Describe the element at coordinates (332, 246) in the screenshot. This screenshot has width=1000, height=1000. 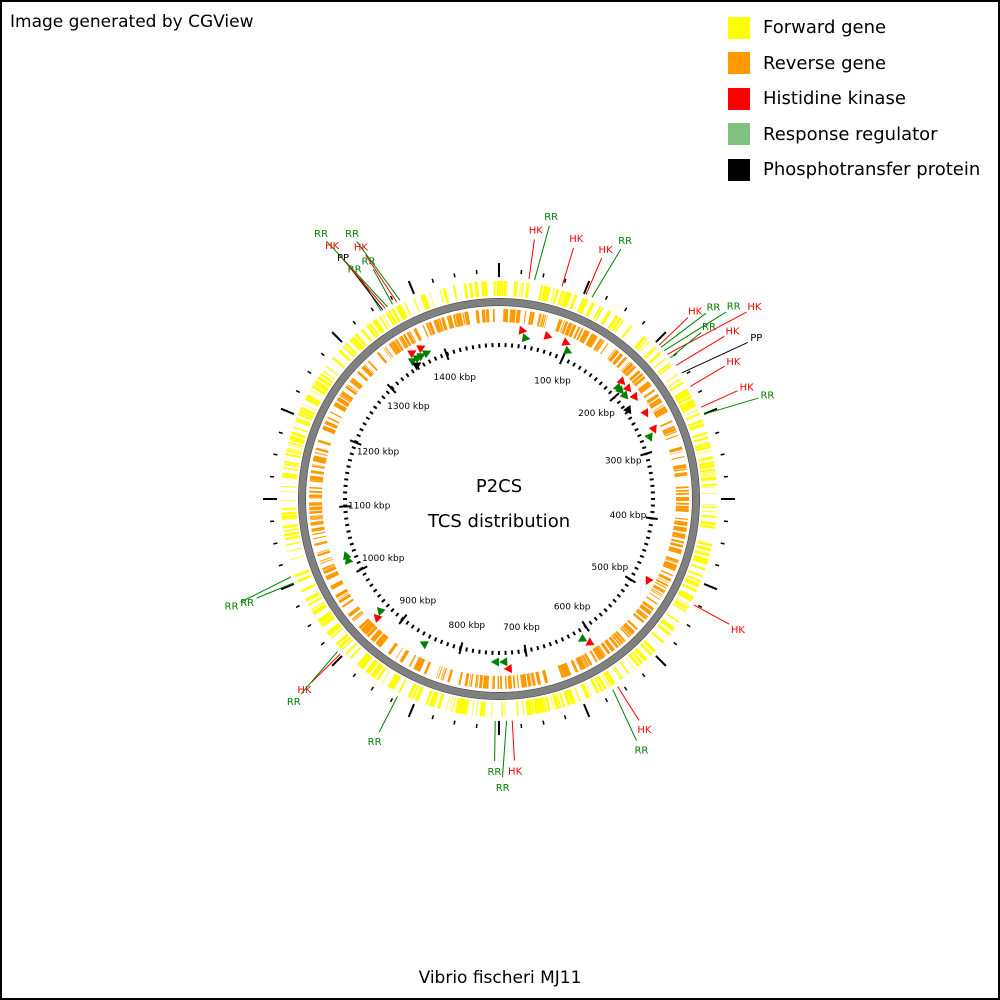
I see `annotation-label-hk: HK` at that location.